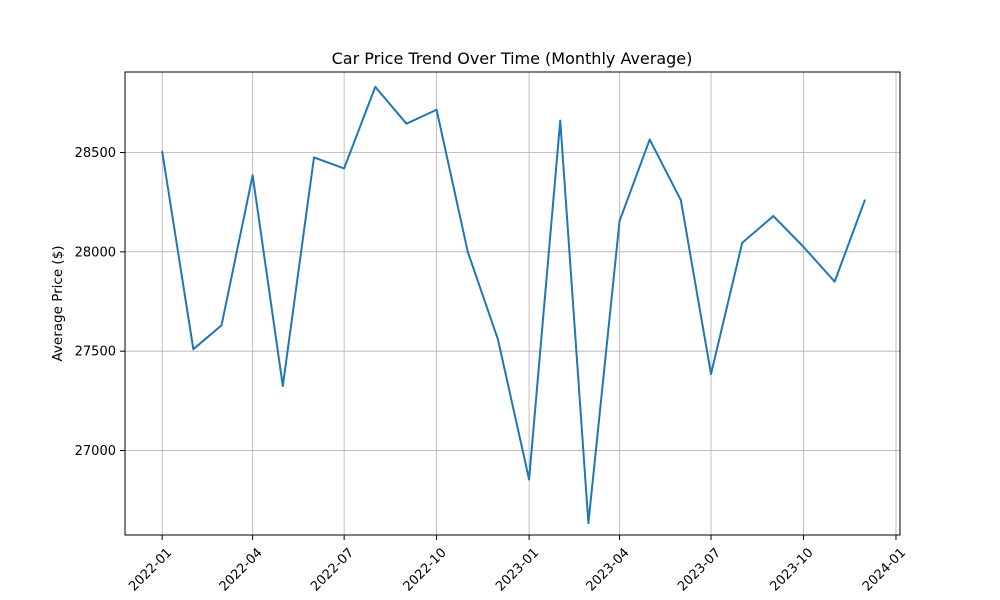 Image resolution: width=1000 pixels, height=600 pixels. I want to click on y-tick-label: 27500, so click(95, 352).